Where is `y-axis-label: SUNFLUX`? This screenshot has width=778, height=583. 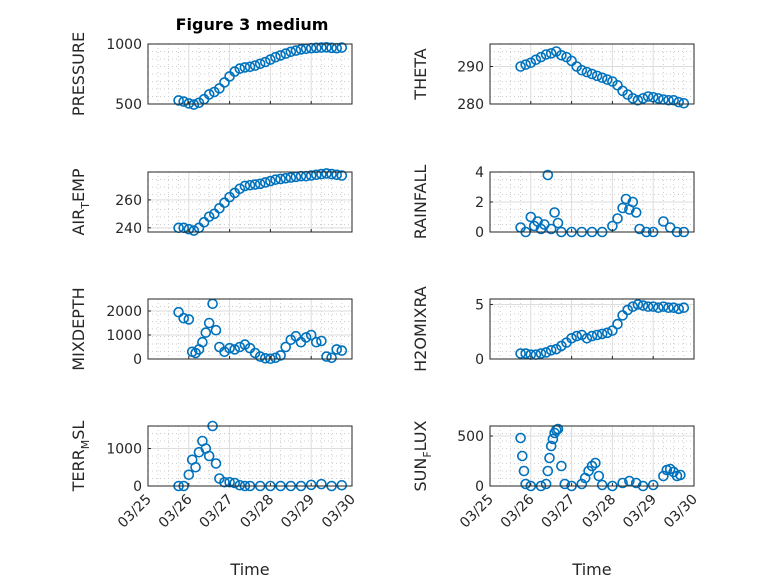 y-axis-label: SUNFLUX is located at coordinates (422, 455).